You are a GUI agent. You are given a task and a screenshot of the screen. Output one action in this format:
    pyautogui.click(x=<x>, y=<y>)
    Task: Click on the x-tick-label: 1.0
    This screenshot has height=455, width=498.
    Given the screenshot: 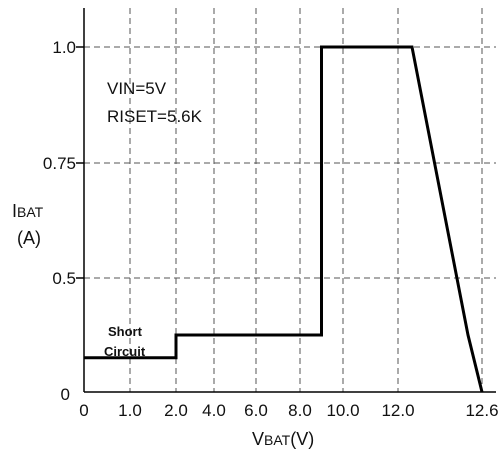 What is the action you would take?
    pyautogui.click(x=130, y=410)
    